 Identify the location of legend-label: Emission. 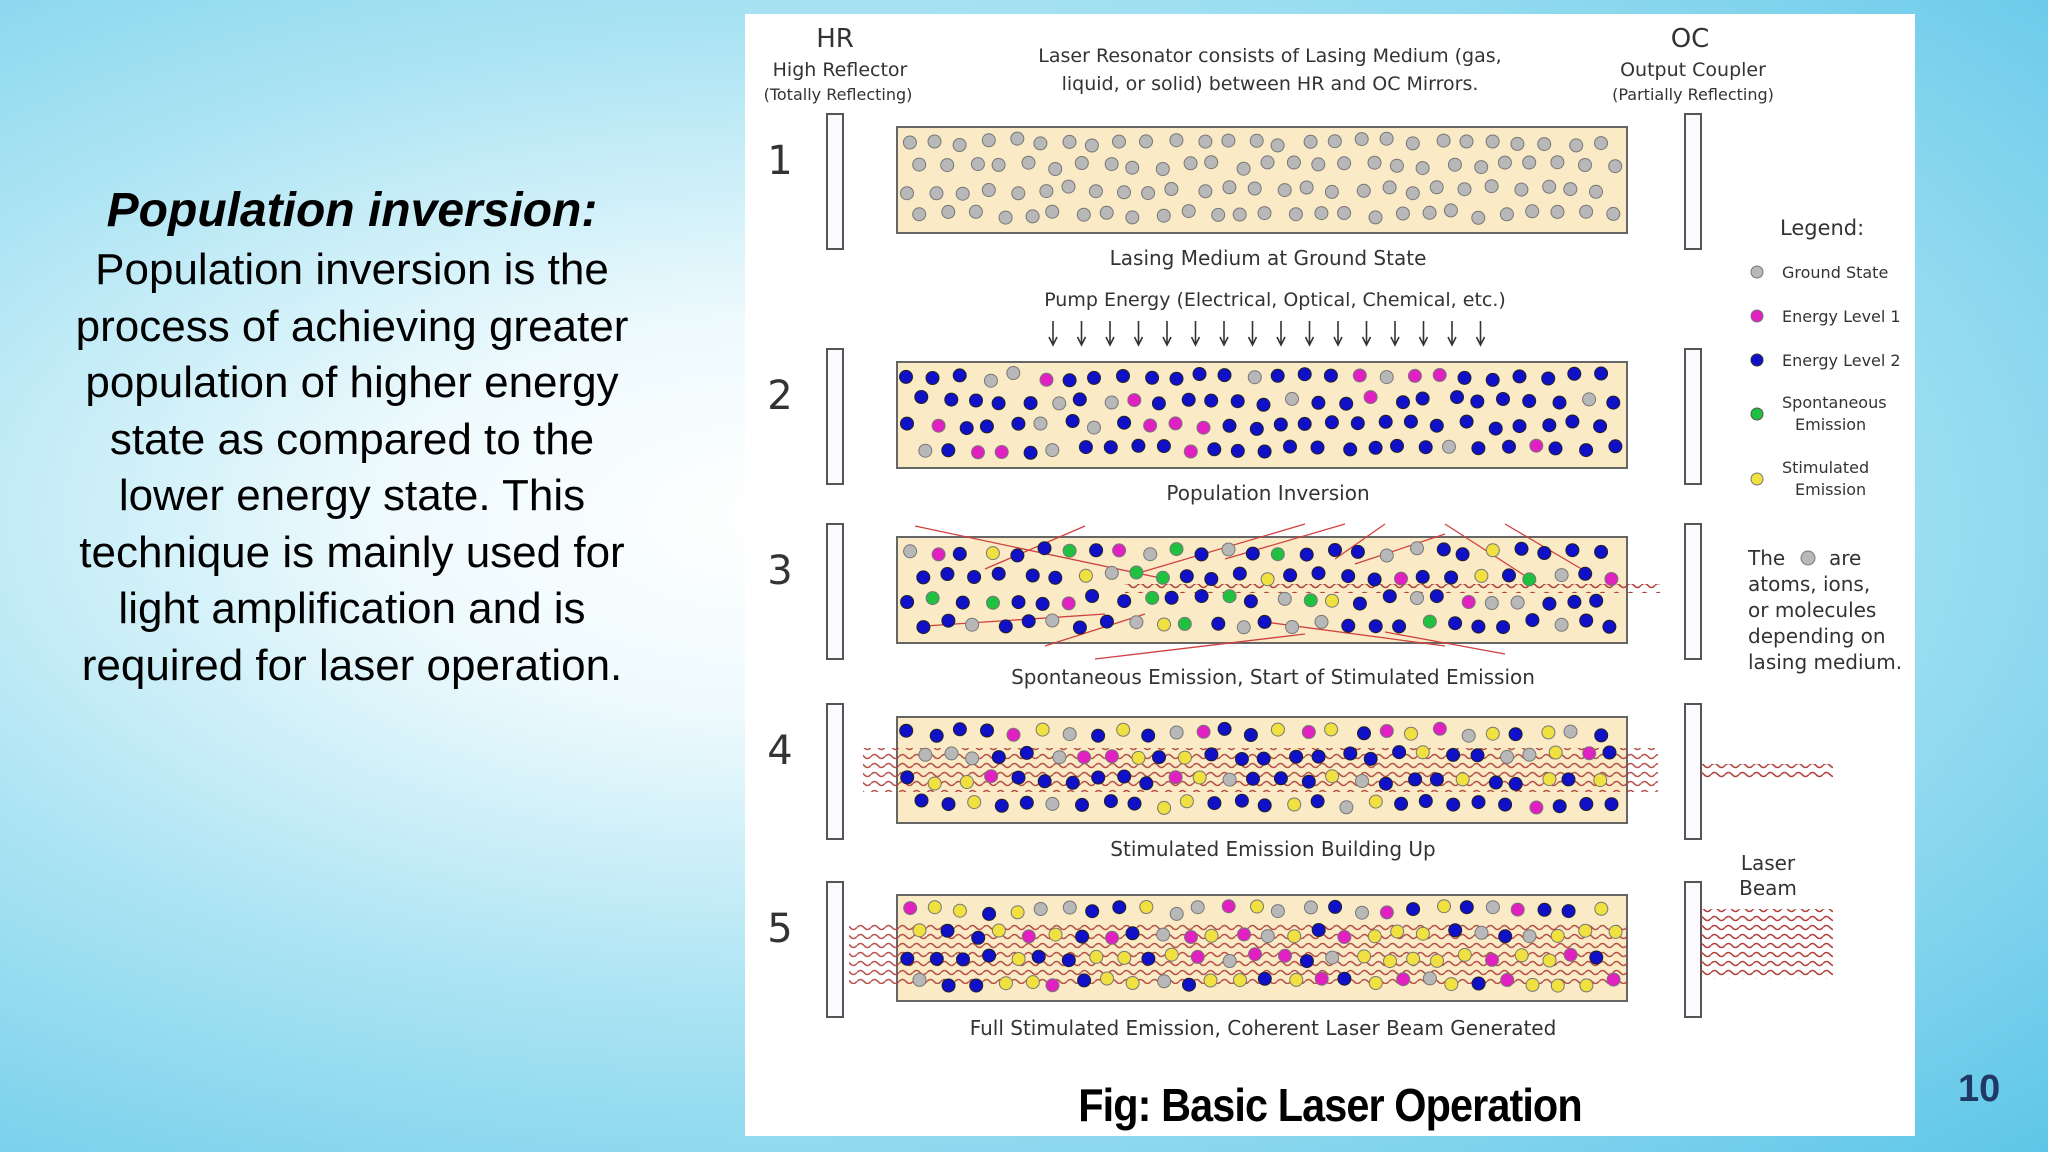
(1830, 489).